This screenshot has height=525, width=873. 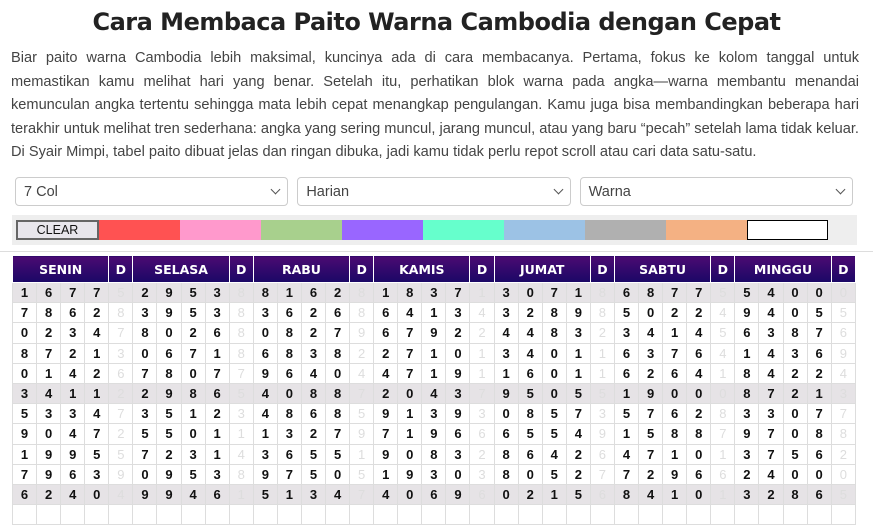 What do you see at coordinates (152, 191) in the screenshot?
I see `columns-select: 7 Col` at bounding box center [152, 191].